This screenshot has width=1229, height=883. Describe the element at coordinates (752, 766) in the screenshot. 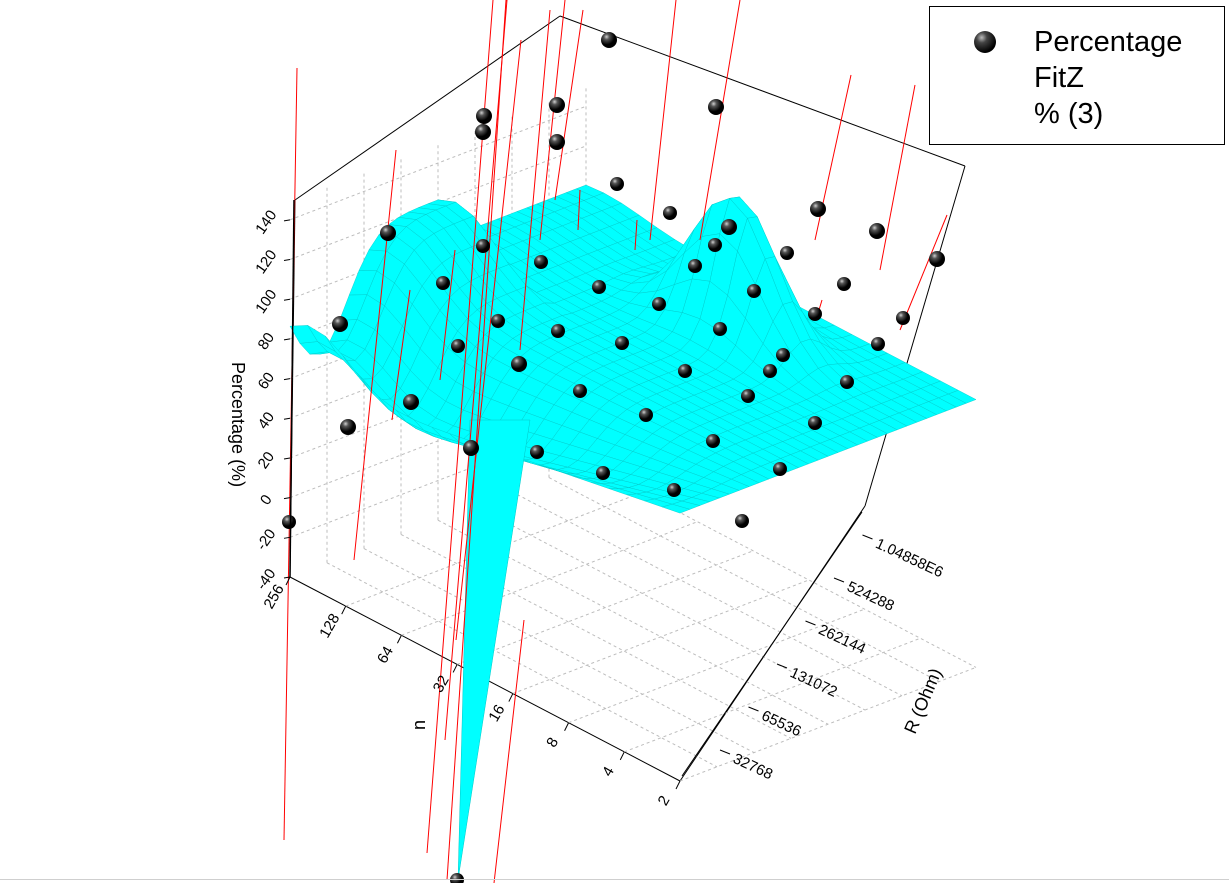

I see `r-tick-label: 32768` at that location.